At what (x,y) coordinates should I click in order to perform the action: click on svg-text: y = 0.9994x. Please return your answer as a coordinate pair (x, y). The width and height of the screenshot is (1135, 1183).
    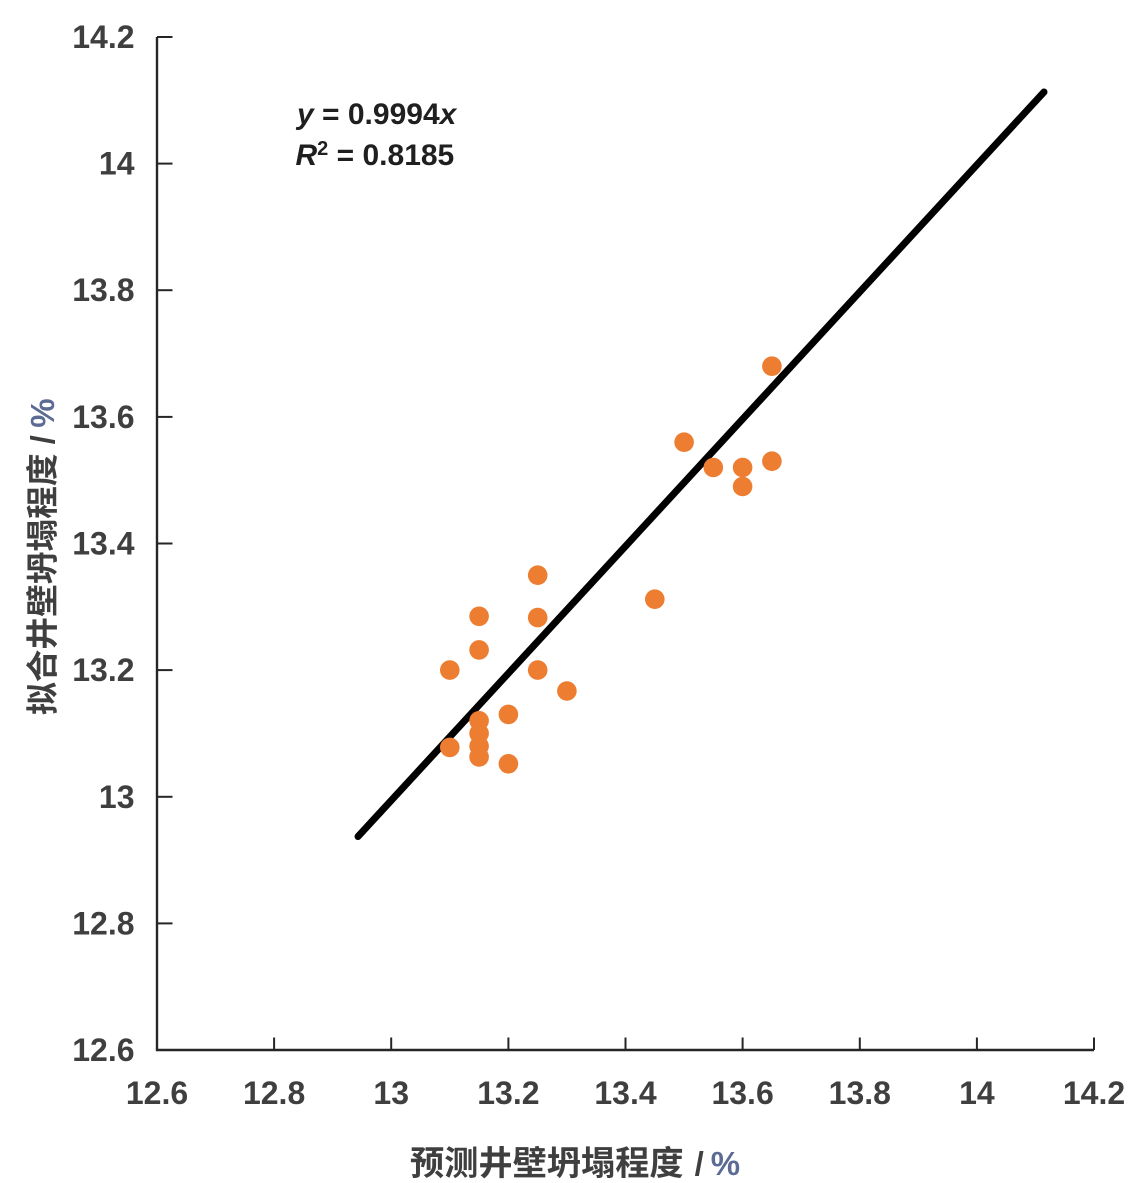
    Looking at the image, I should click on (376, 114).